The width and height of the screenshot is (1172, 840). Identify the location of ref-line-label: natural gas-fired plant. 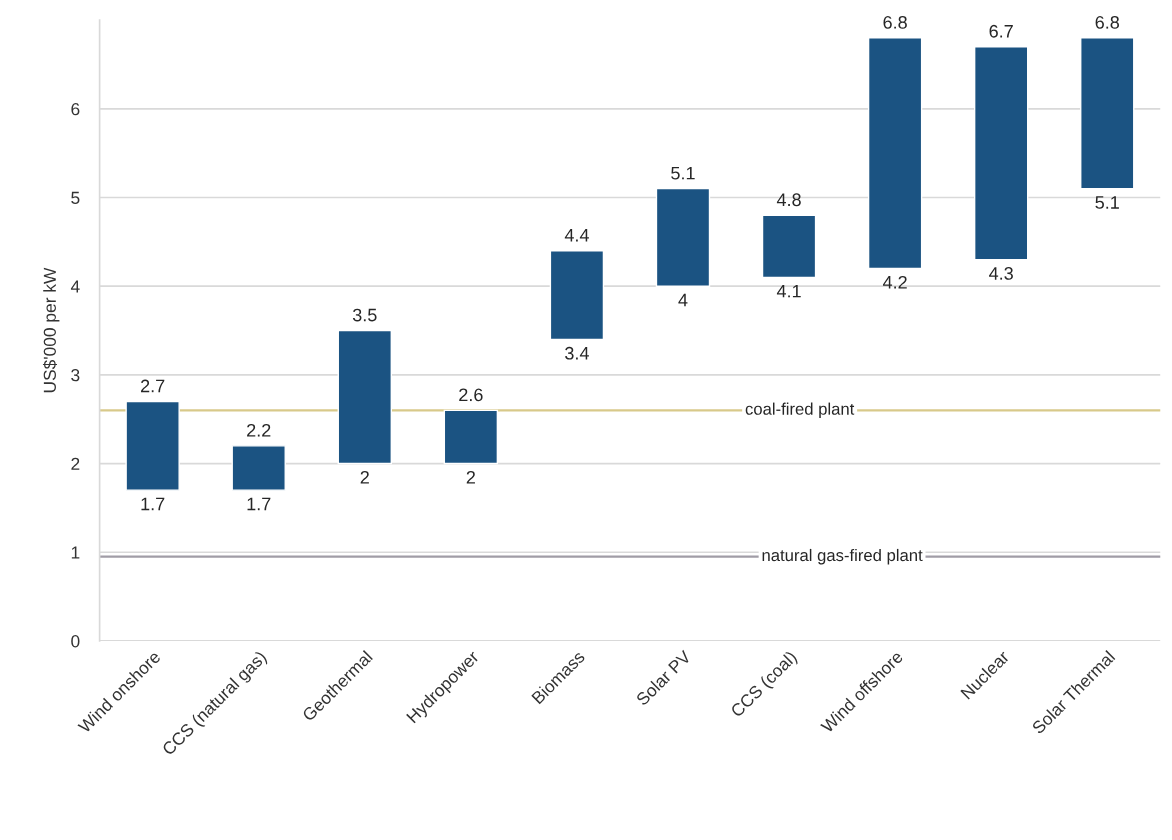
(842, 556).